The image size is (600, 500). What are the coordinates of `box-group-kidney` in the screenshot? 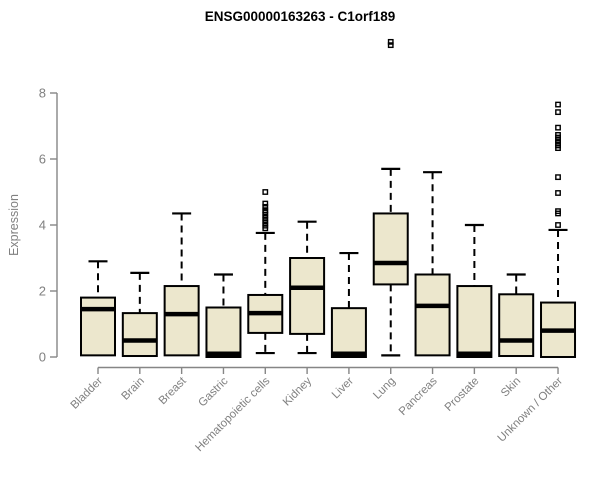 It's located at (307, 287).